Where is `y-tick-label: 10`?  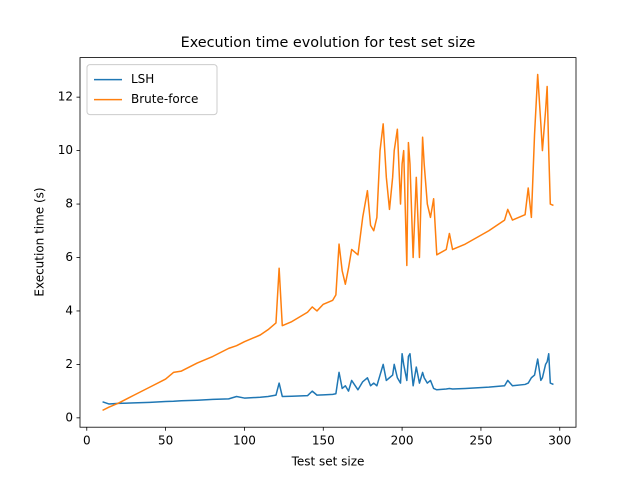 y-tick-label: 10 is located at coordinates (65, 150).